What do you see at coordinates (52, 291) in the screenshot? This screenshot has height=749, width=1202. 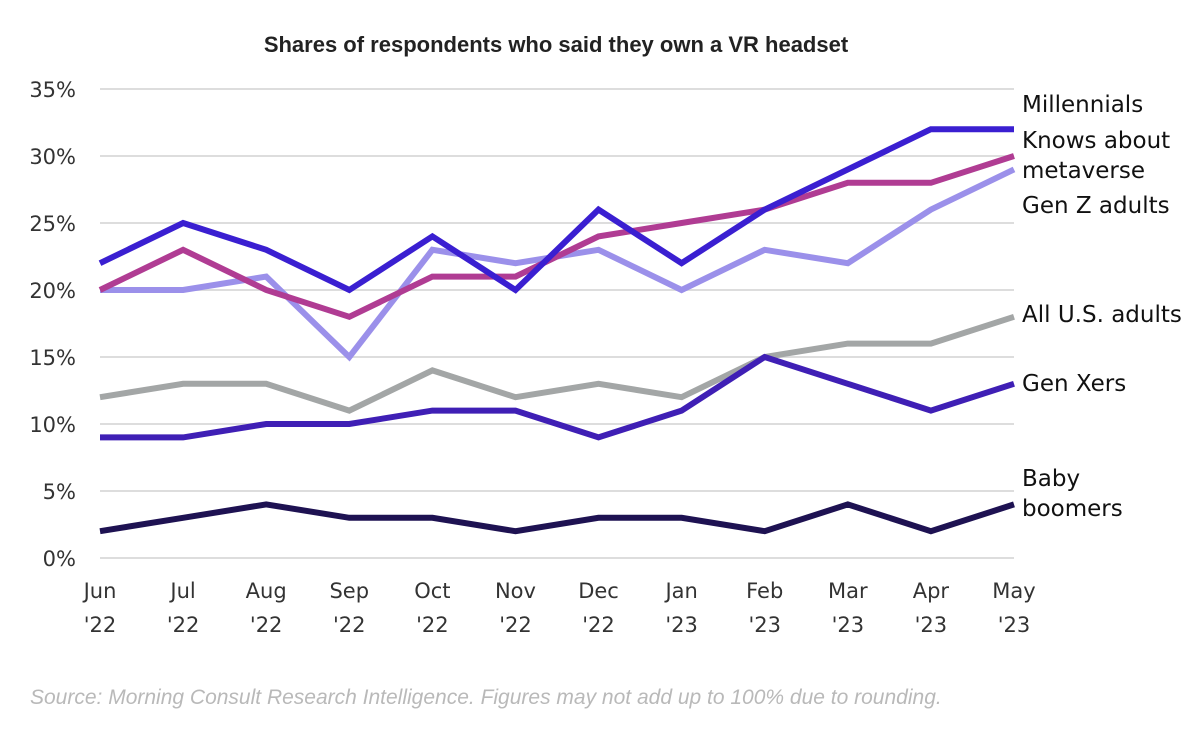 I see `y-tick-label: 20%` at bounding box center [52, 291].